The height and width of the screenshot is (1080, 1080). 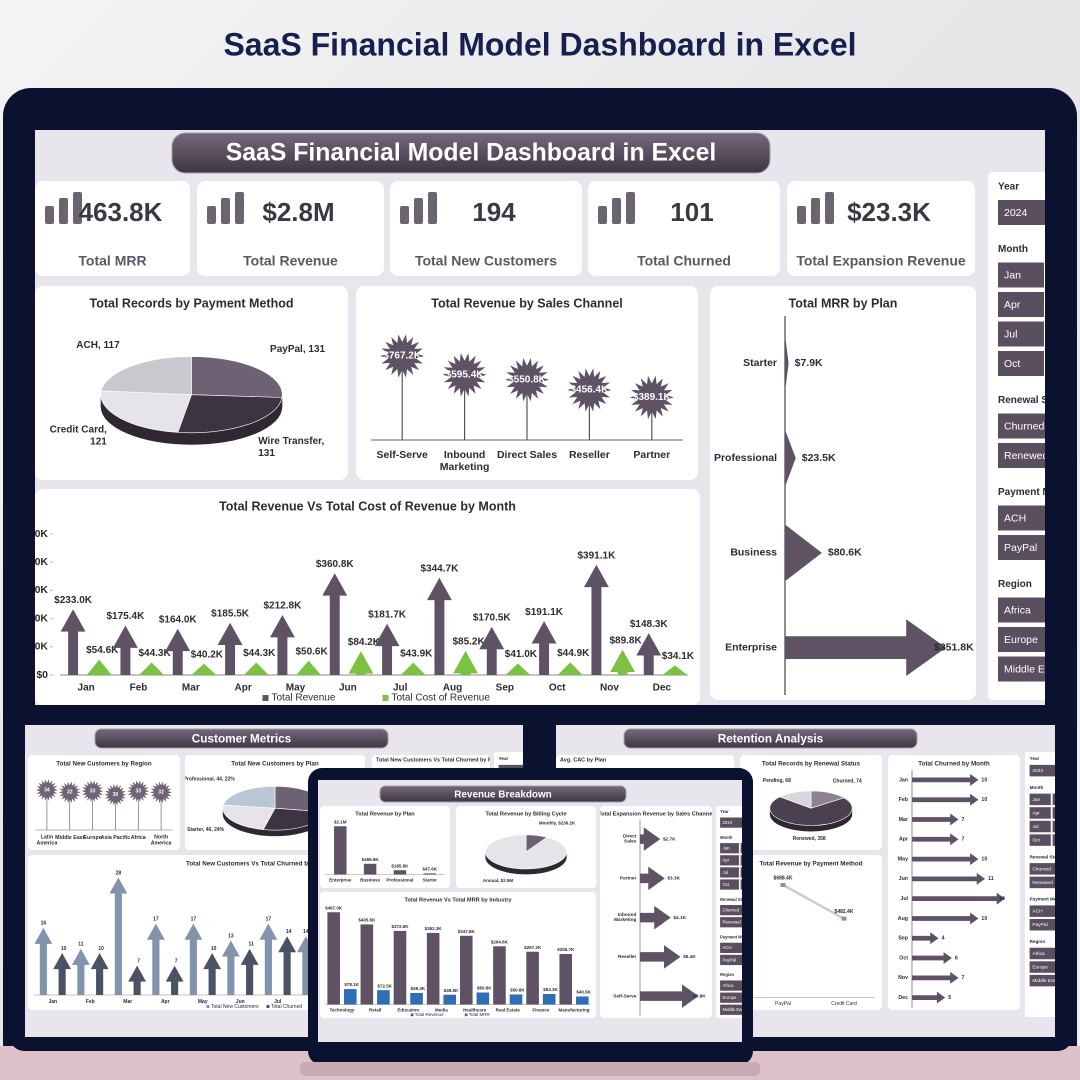 What do you see at coordinates (429, 1014) in the screenshot?
I see `legend-label: Total Revenue` at bounding box center [429, 1014].